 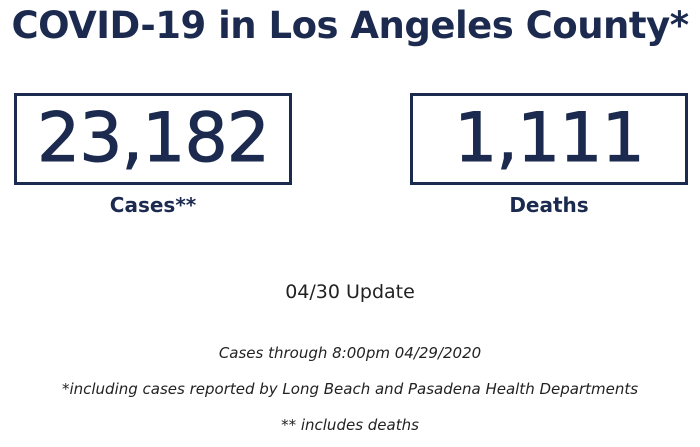 I want to click on cases-box: 23,182, so click(x=153, y=139).